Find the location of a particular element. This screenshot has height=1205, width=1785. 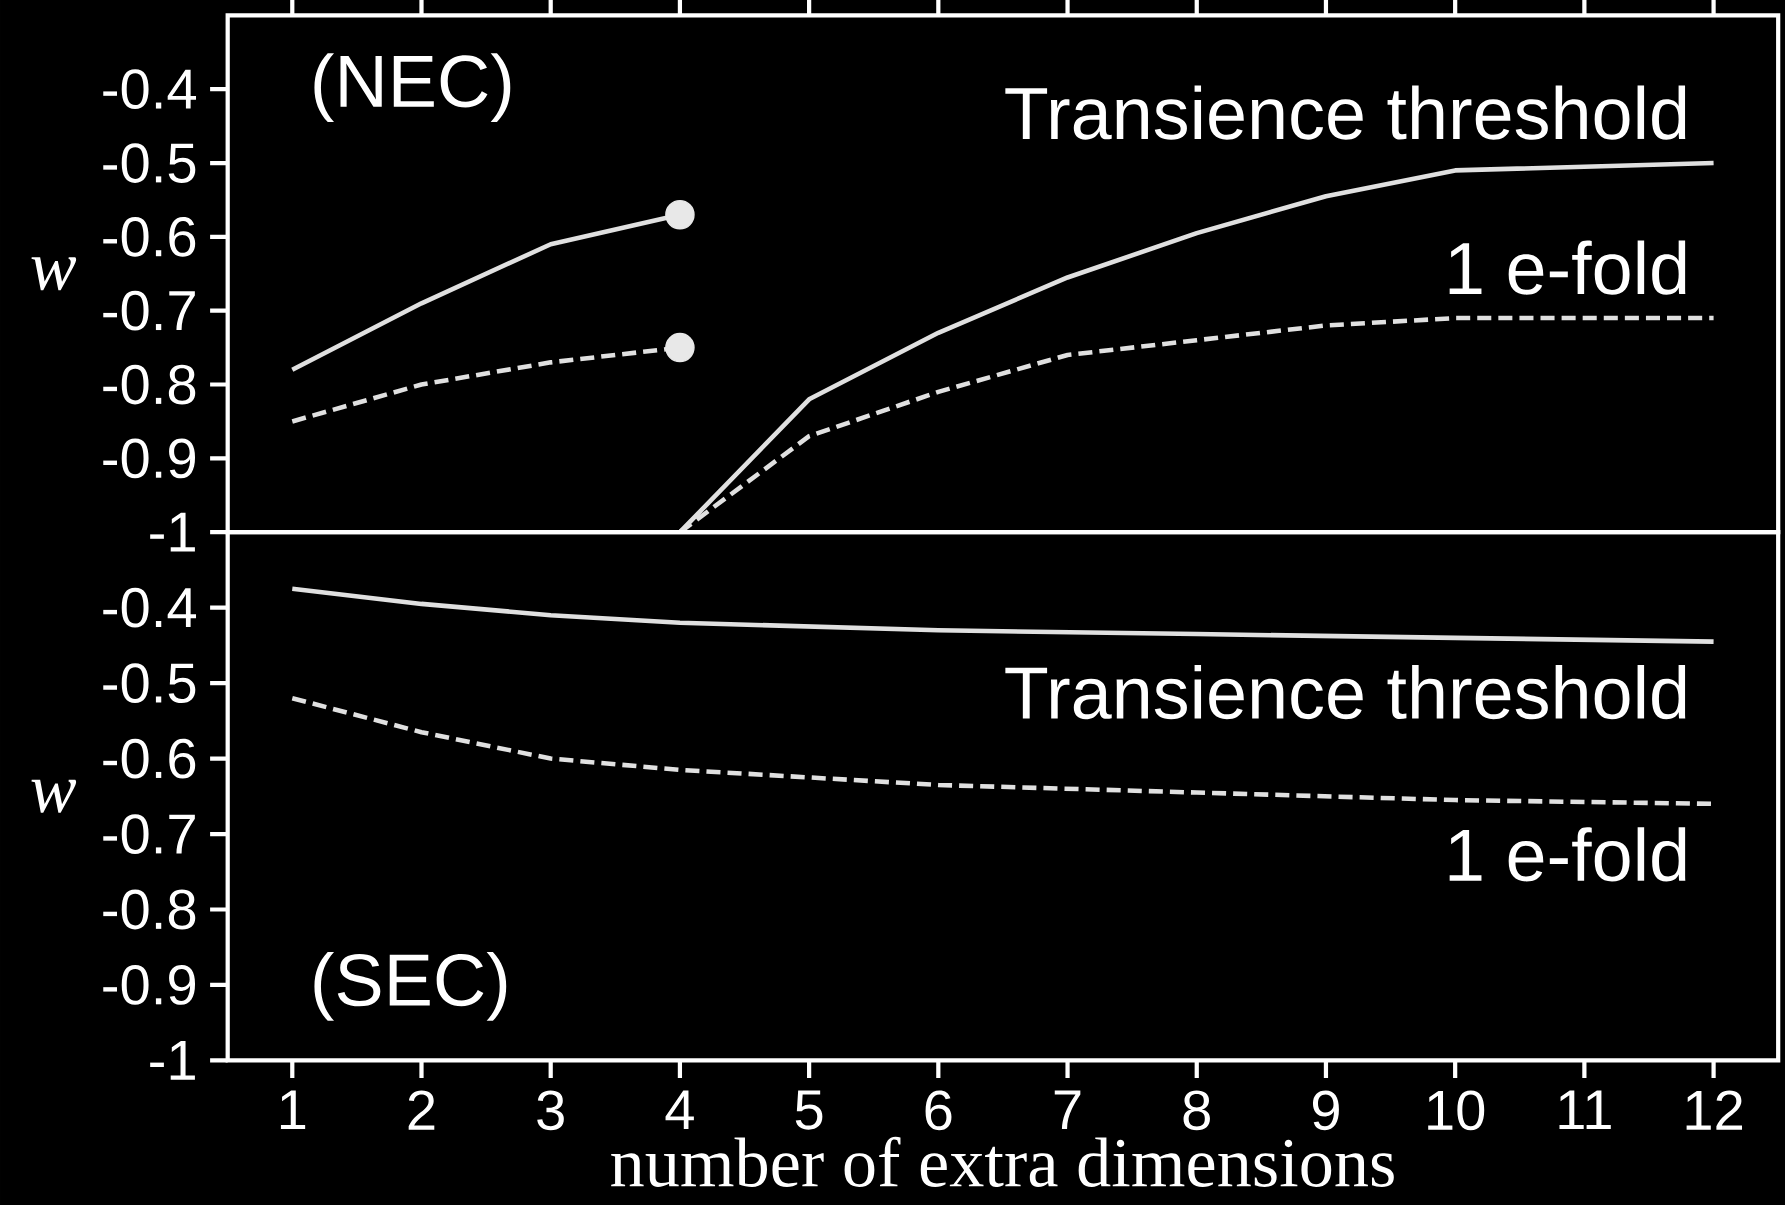

x-tick-label: 11 is located at coordinates (1585, 1110).